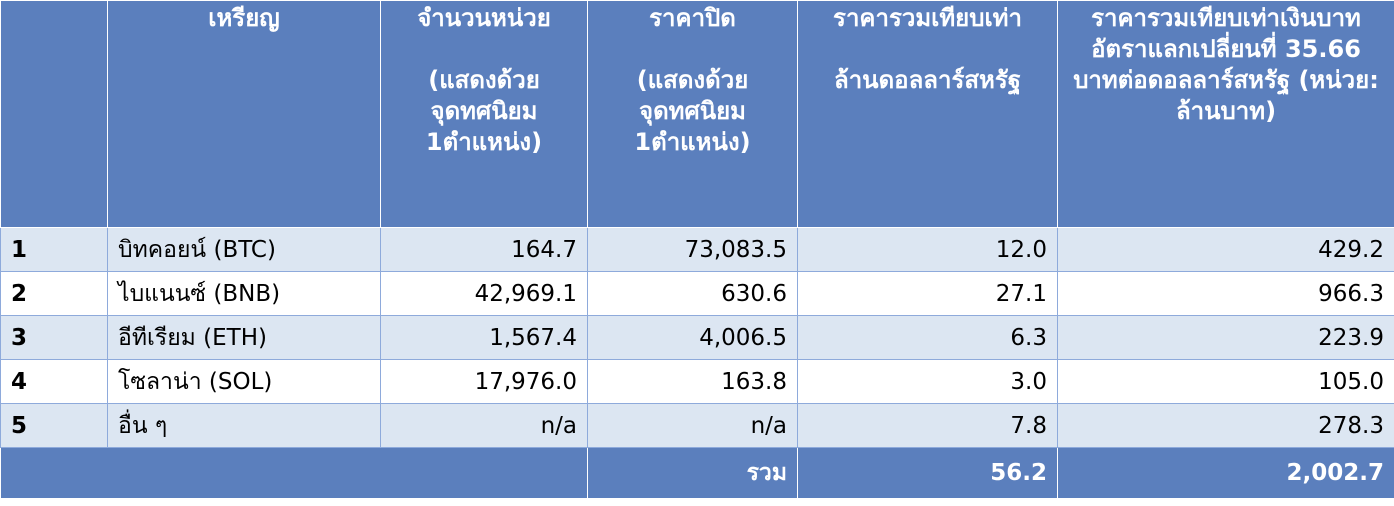 The height and width of the screenshot is (506, 1394). I want to click on table-cell: โซลาน่า (SOL), so click(244, 381).